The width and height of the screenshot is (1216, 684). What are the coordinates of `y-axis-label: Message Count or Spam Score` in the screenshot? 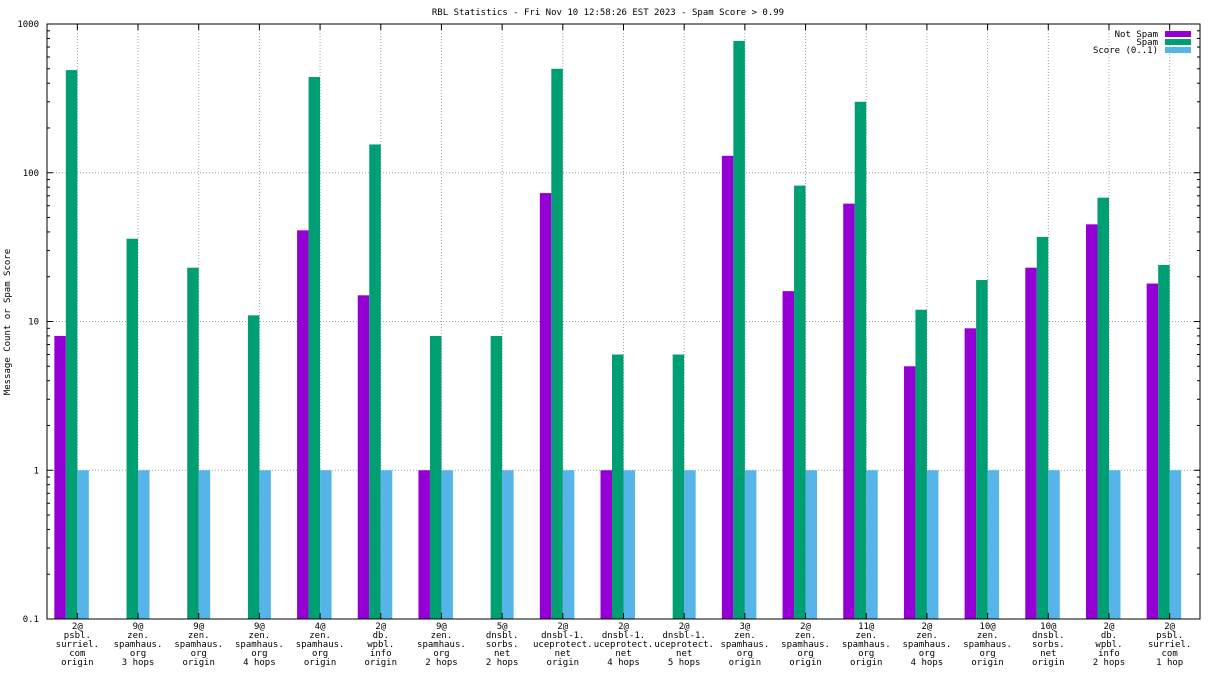 It's located at (8, 322).